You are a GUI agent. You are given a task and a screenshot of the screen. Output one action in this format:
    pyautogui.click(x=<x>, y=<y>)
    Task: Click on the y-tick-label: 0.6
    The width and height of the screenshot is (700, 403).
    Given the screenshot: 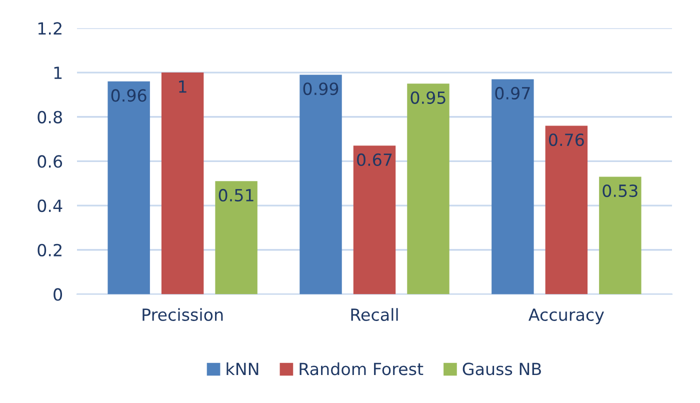 What is the action you would take?
    pyautogui.click(x=50, y=161)
    